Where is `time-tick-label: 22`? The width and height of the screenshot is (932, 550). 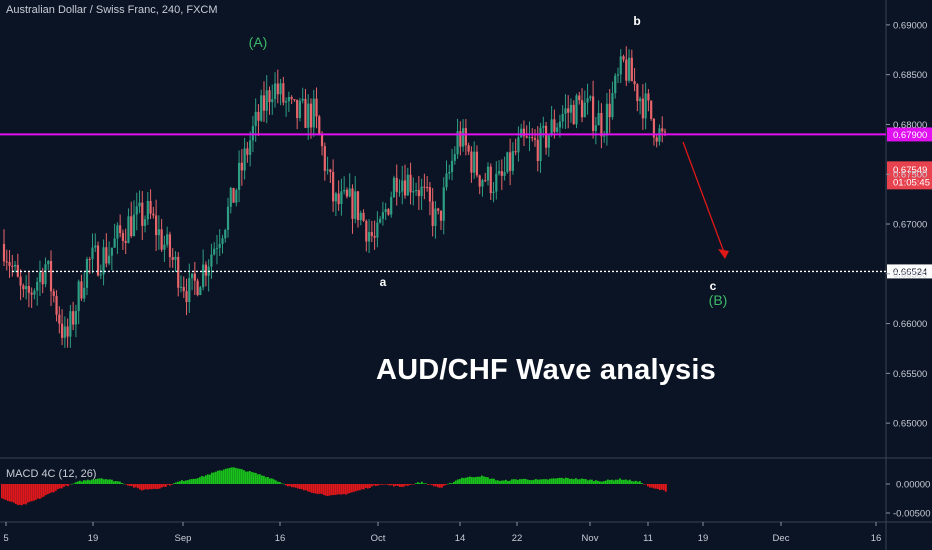 time-tick-label: 22 is located at coordinates (517, 538).